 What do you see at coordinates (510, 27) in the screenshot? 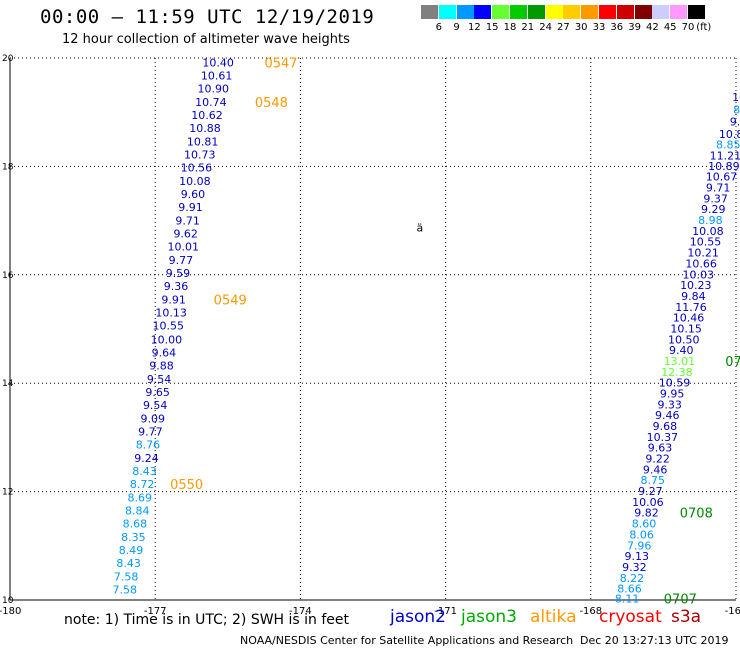
I see `legend-label: 18` at bounding box center [510, 27].